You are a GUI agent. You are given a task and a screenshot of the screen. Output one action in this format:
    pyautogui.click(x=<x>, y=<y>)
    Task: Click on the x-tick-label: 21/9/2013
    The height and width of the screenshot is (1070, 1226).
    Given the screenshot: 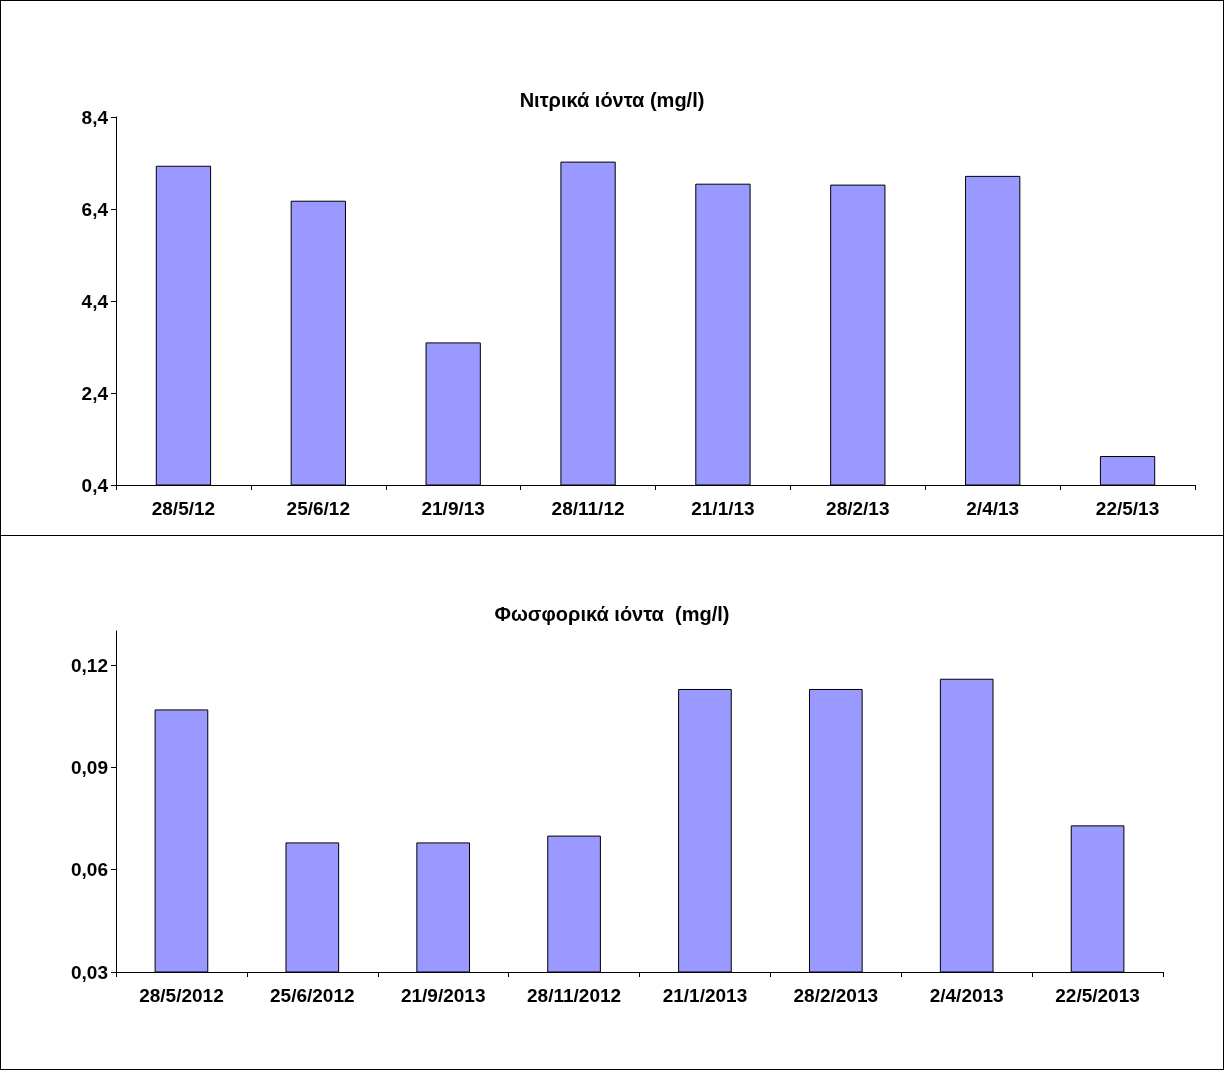 What is the action you would take?
    pyautogui.click(x=443, y=995)
    